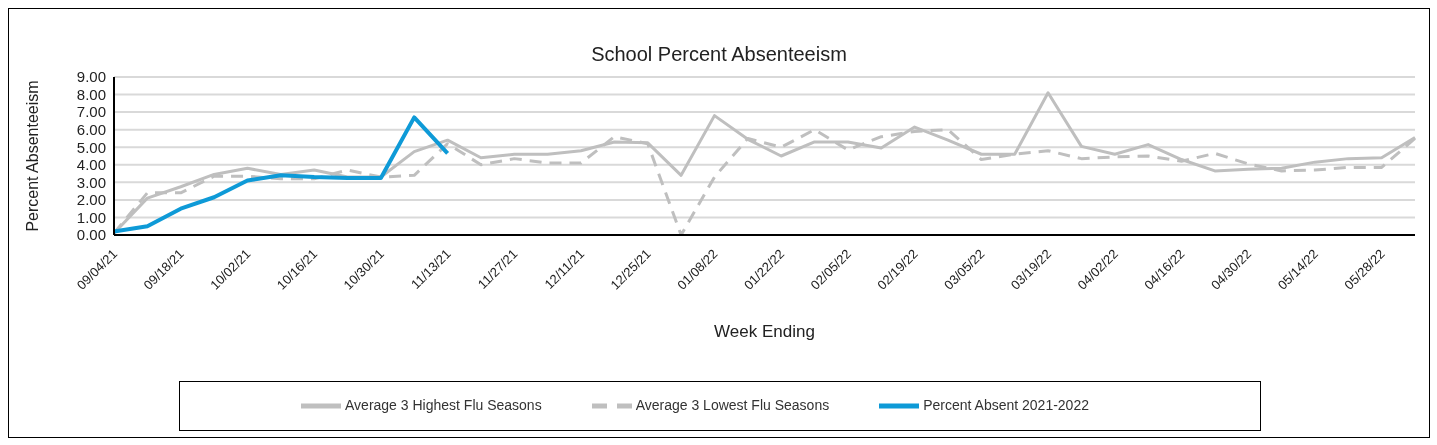 This screenshot has width=1437, height=445. Describe the element at coordinates (91, 147) in the screenshot. I see `y-tick-label: 5.00` at that location.